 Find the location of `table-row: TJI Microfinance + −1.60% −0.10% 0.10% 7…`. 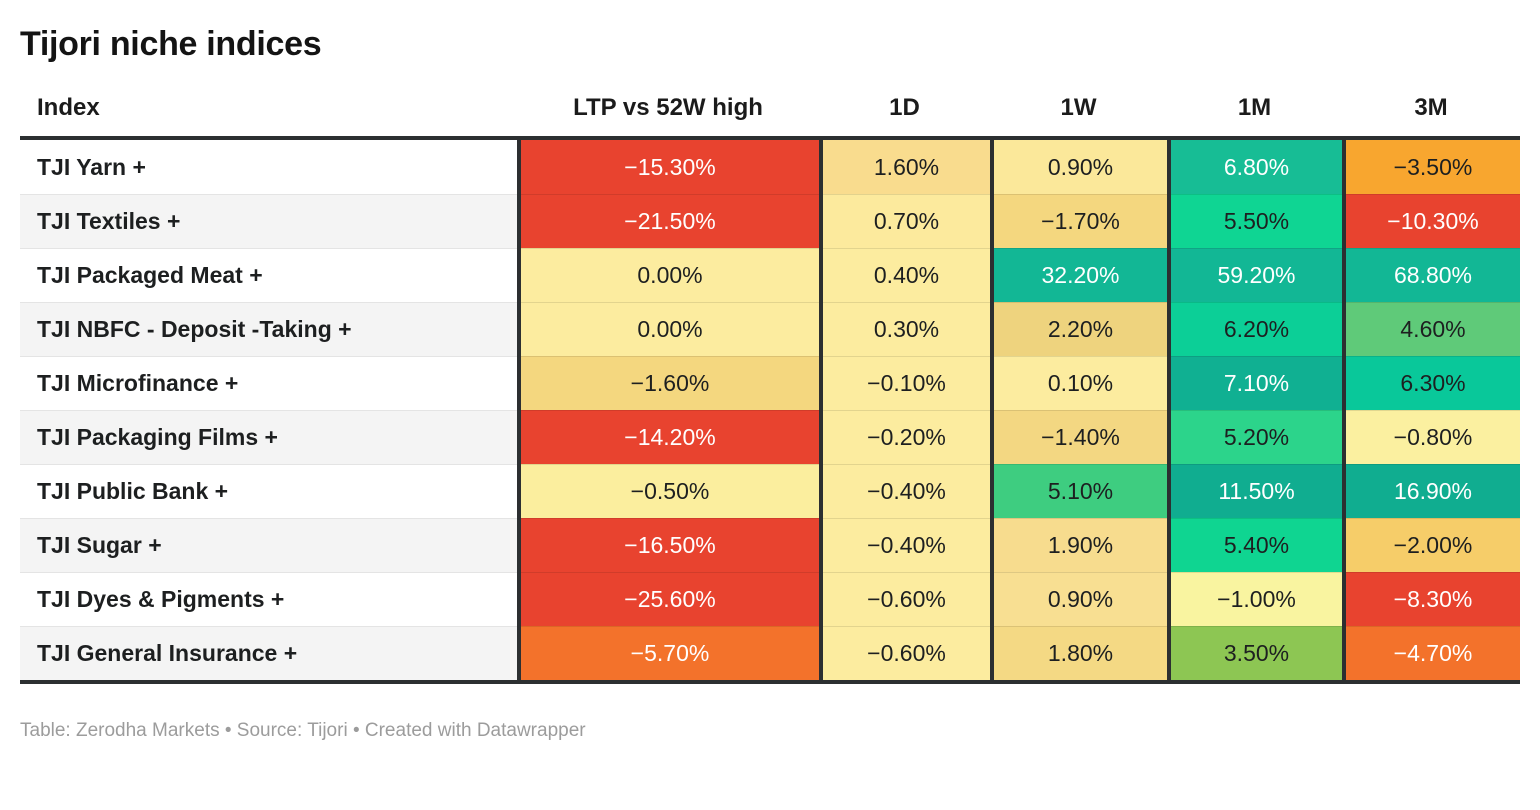

table-row: TJI Microfinance + −1.60% −0.10% 0.10% 7… is located at coordinates (770, 383).